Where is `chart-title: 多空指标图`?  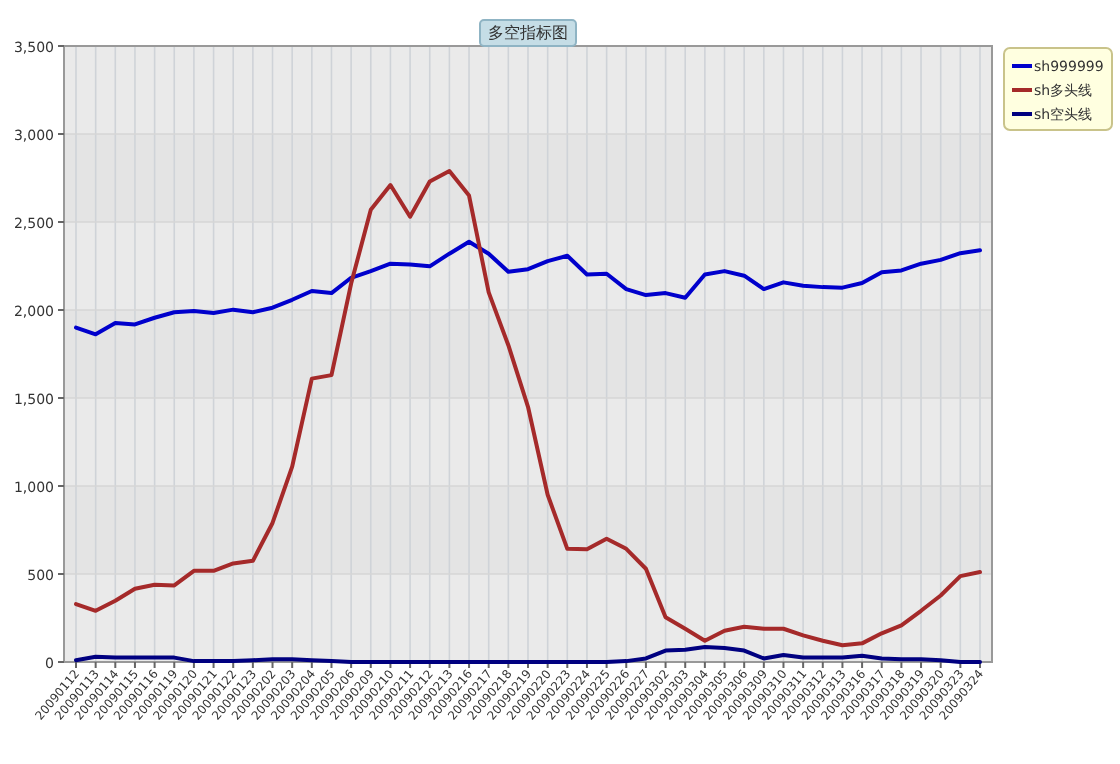 chart-title: 多空指标图 is located at coordinates (528, 33).